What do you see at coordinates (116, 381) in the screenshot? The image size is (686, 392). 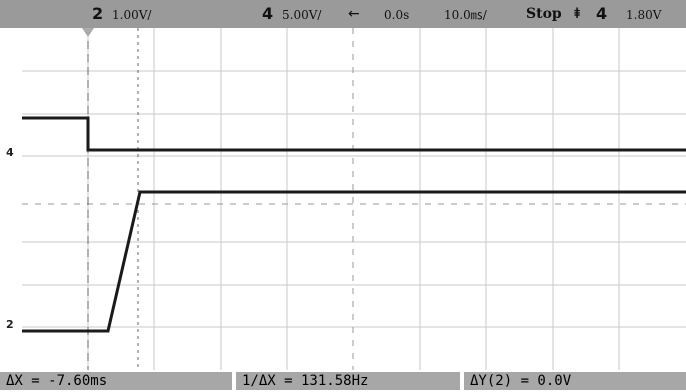 I see `measurement-delta-x: ΔX = -7.60ms` at bounding box center [116, 381].